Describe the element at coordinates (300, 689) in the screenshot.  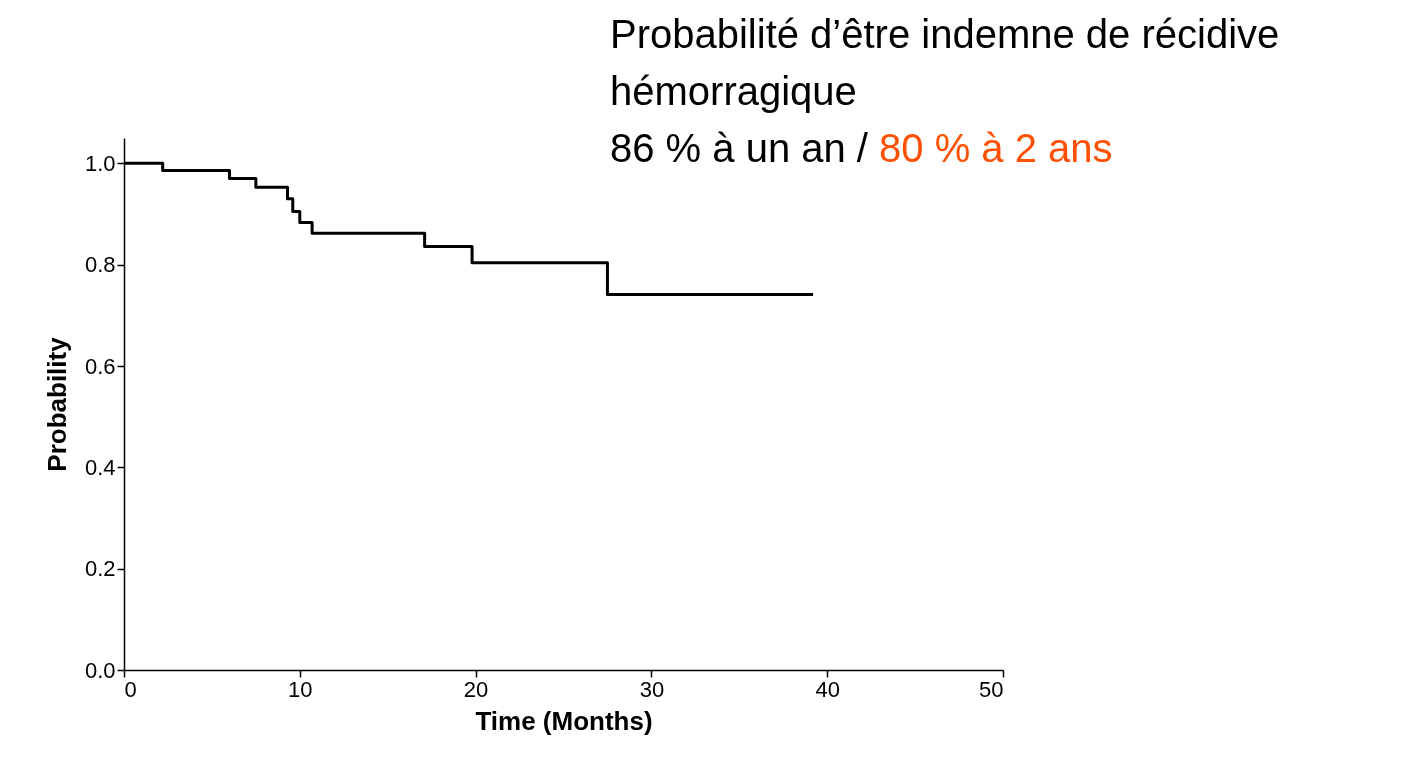
I see `x-tick-label: 10` at that location.